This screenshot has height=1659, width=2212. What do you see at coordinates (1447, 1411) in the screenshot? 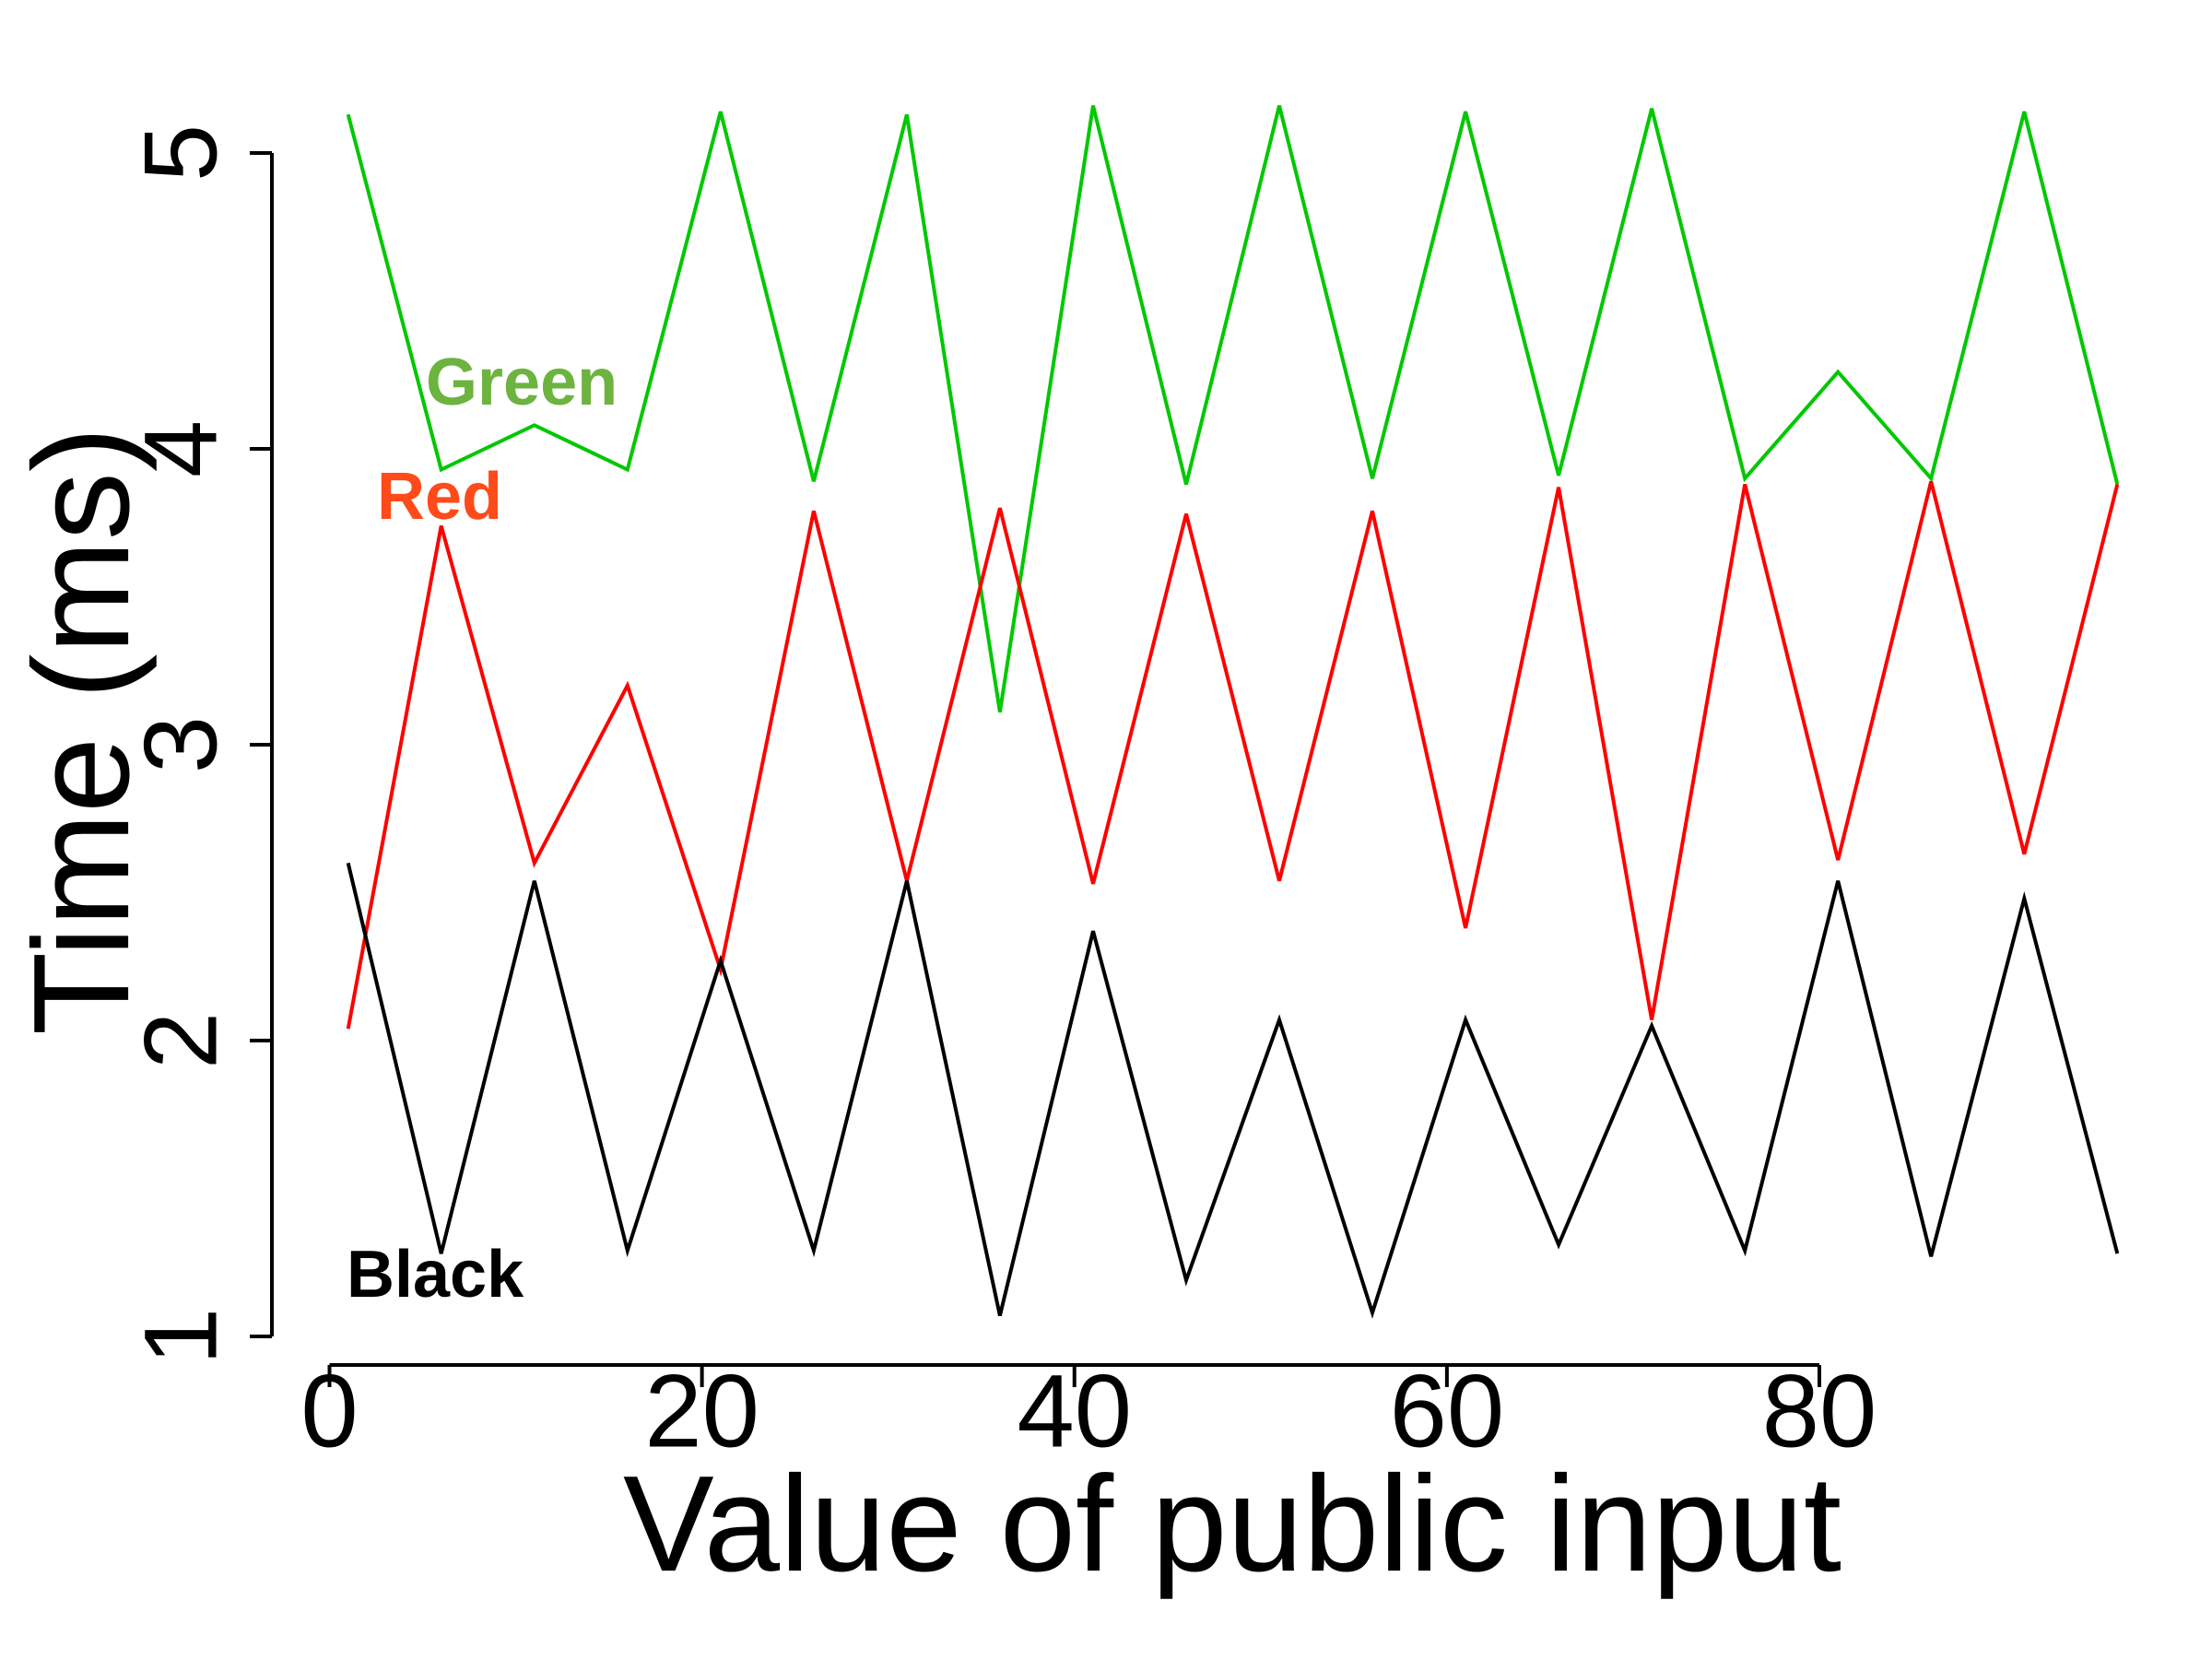
I see `x-tick-label: 60` at bounding box center [1447, 1411].